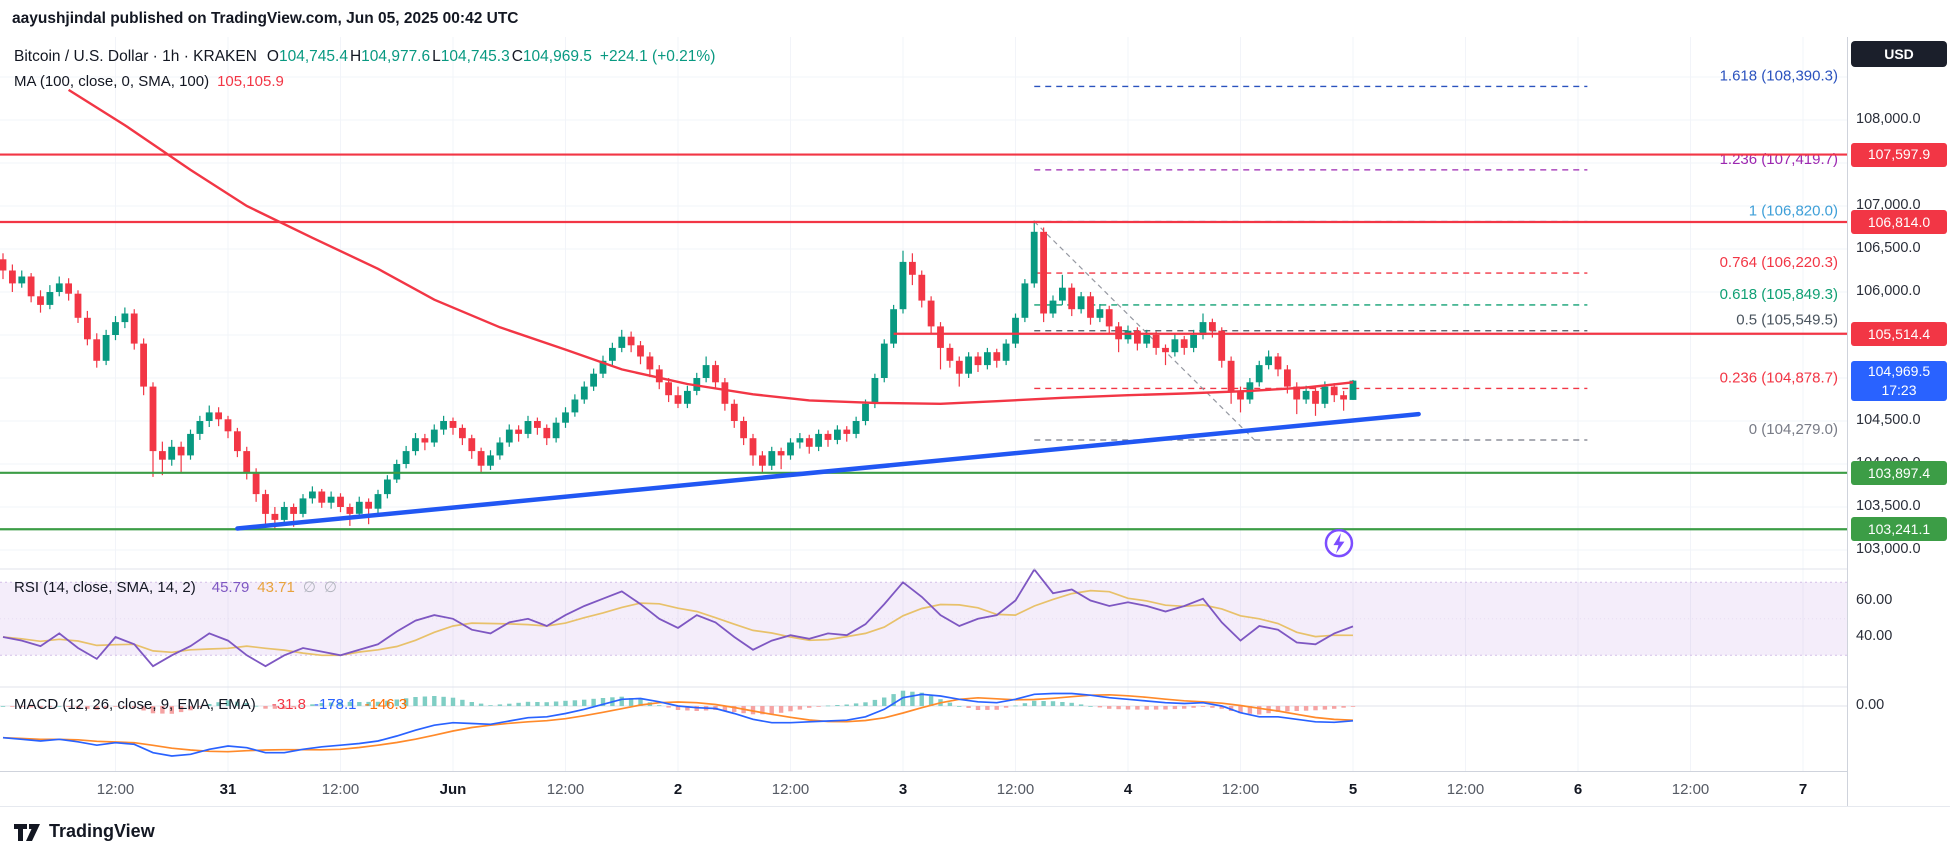 This screenshot has height=855, width=1950. What do you see at coordinates (657, 56) in the screenshot?
I see `change-readout: +224.1 (+0.21%)` at bounding box center [657, 56].